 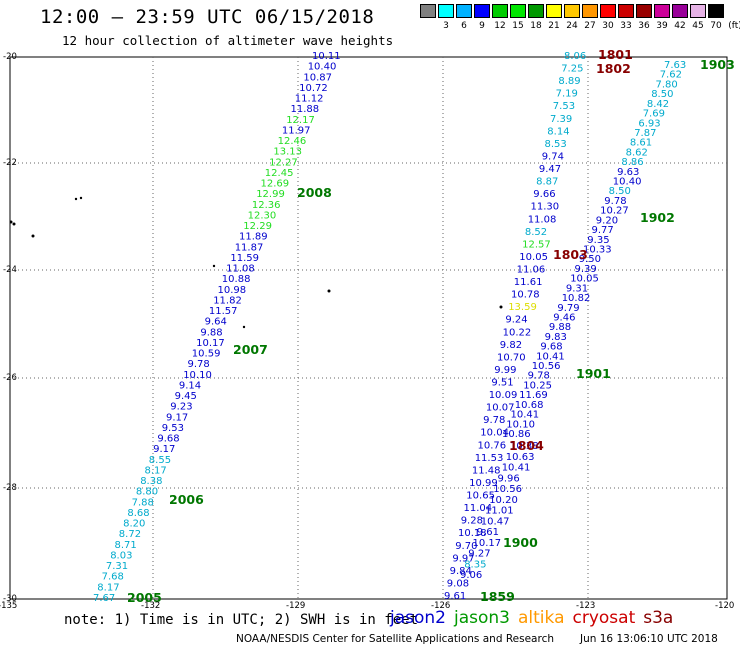 What do you see at coordinates (296, 606) in the screenshot?
I see `lon-label: -129` at bounding box center [296, 606].